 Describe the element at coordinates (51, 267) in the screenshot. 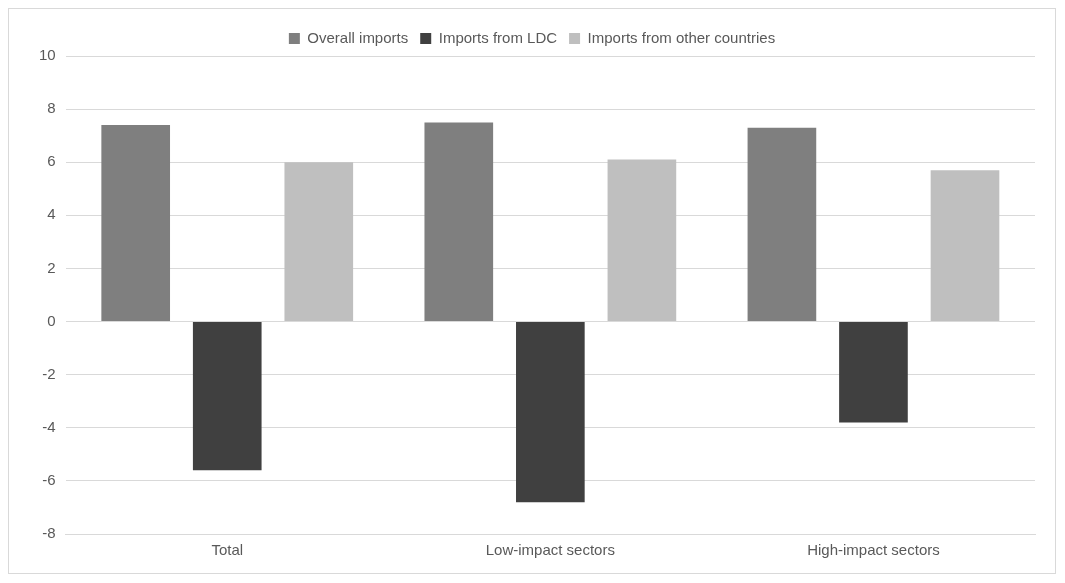

I see `y-tick-label: 2` at that location.